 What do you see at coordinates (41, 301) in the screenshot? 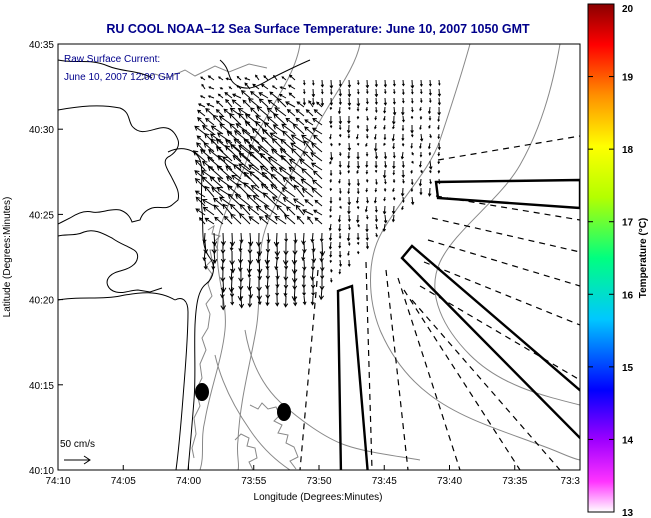
I see `y-tick-label: 40:20` at bounding box center [41, 301].